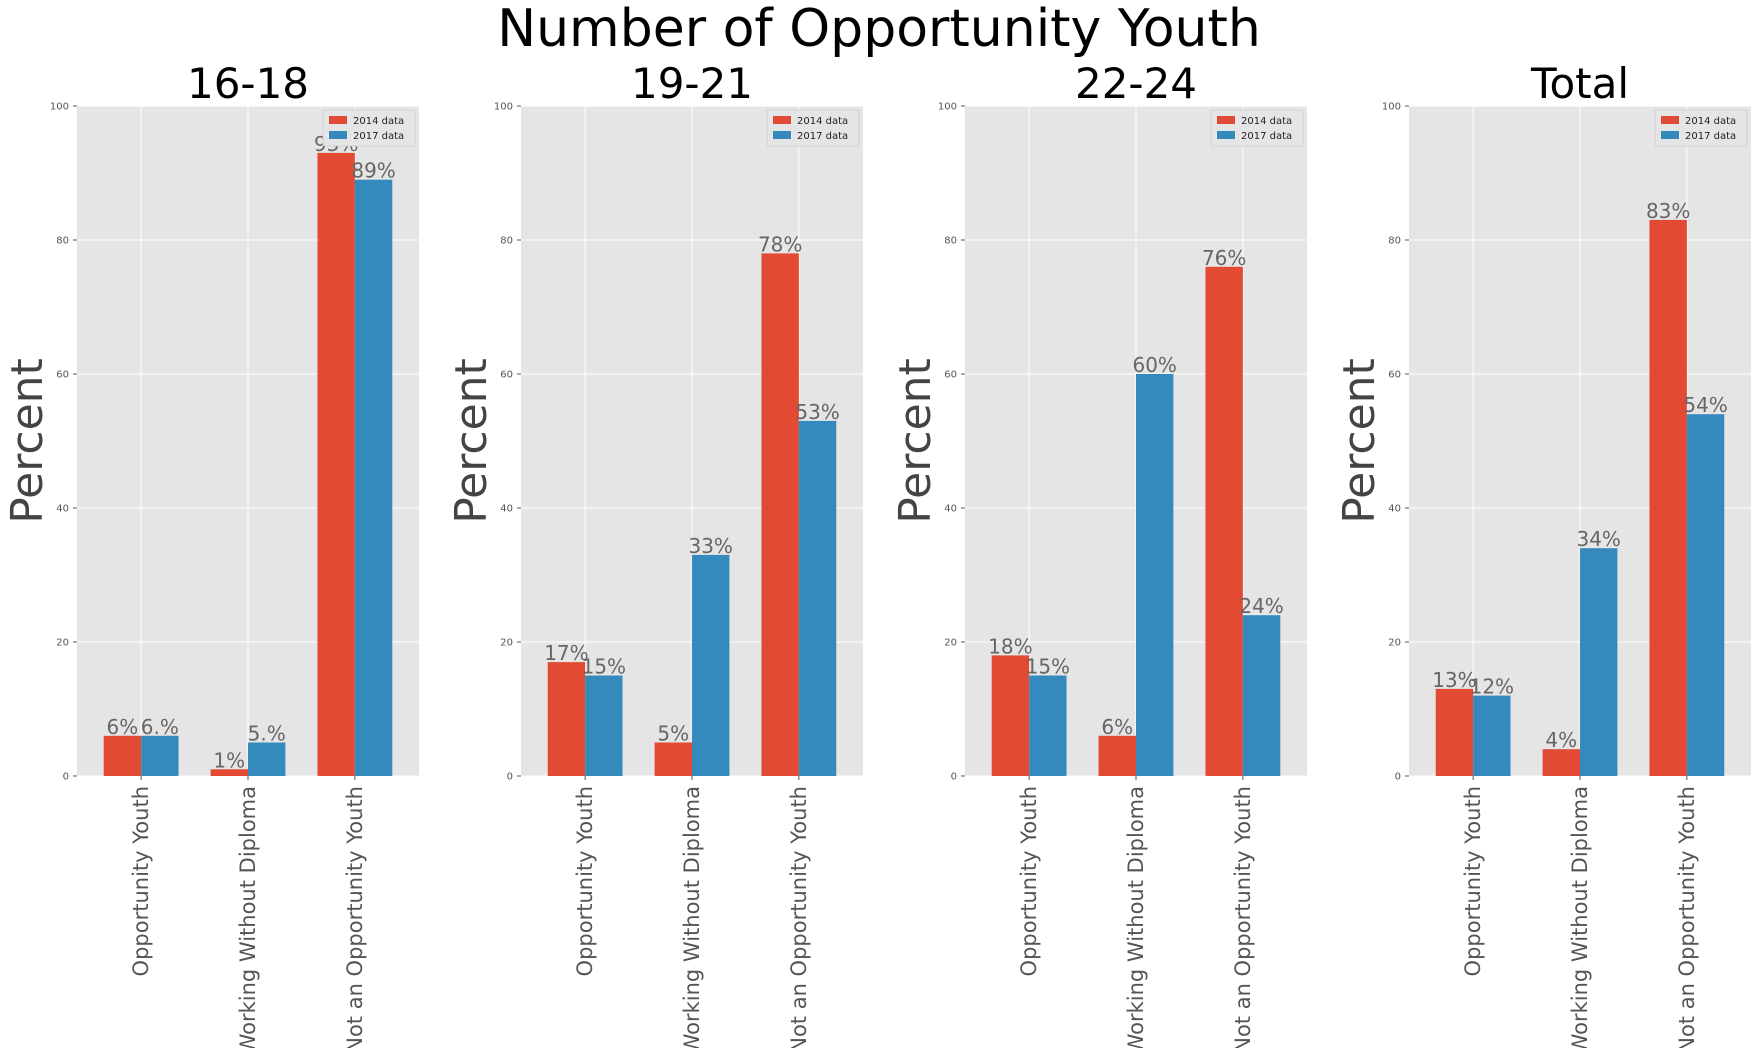 Image resolution: width=1758 pixels, height=1048 pixels. I want to click on data-label: 60%, so click(1154, 365).